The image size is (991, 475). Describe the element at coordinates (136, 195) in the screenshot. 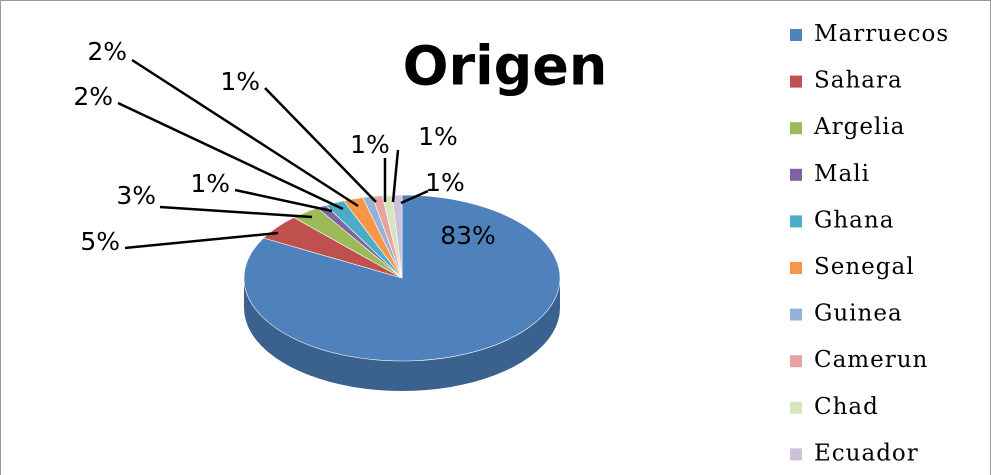

I see `value-label: 3%` at that location.